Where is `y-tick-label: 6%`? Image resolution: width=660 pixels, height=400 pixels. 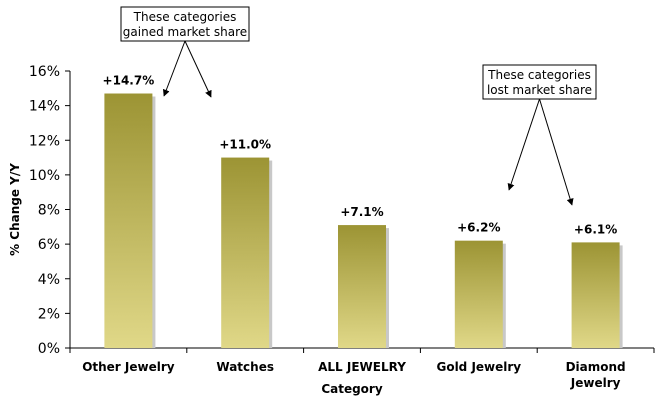 y-tick-label: 6% is located at coordinates (49, 245).